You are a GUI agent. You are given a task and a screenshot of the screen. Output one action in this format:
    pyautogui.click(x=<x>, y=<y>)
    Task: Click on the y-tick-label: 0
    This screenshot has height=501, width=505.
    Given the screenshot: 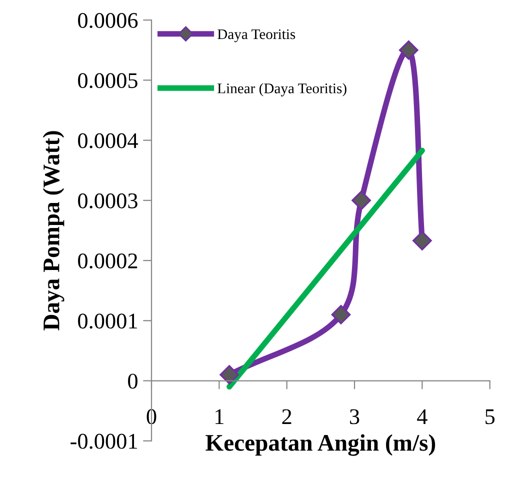 What is the action you would take?
    pyautogui.click(x=133, y=381)
    